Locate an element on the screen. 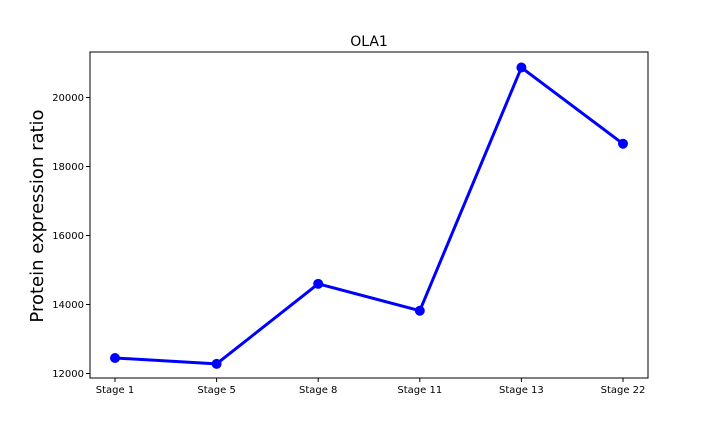 This screenshot has width=720, height=432. y-tick-label: 12000 is located at coordinates (68, 374).